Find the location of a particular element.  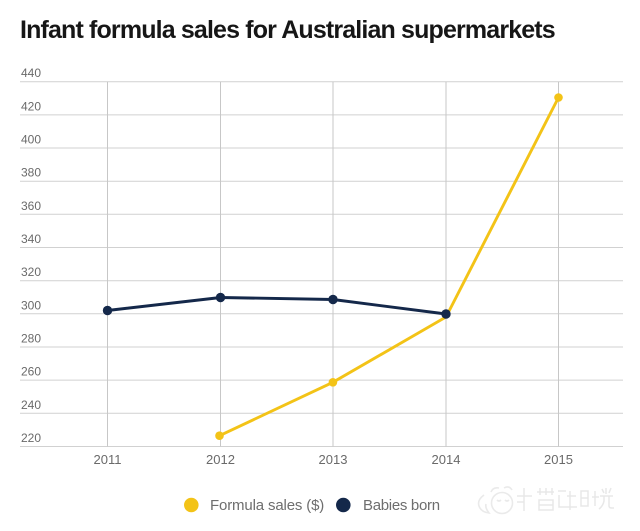

svg-text: 2012 is located at coordinates (220, 459).